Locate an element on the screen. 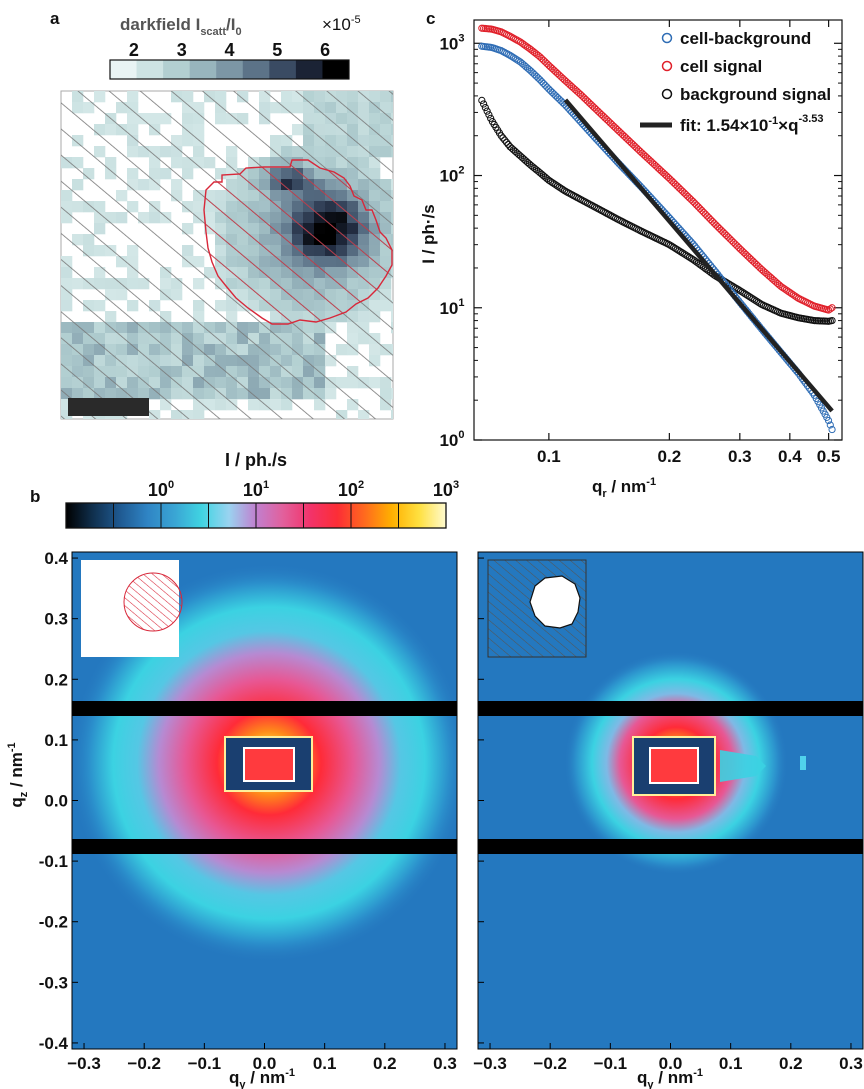 The image size is (864, 1089). panel-b-xlabel-left: qy / nm-1 is located at coordinates (262, 1078).